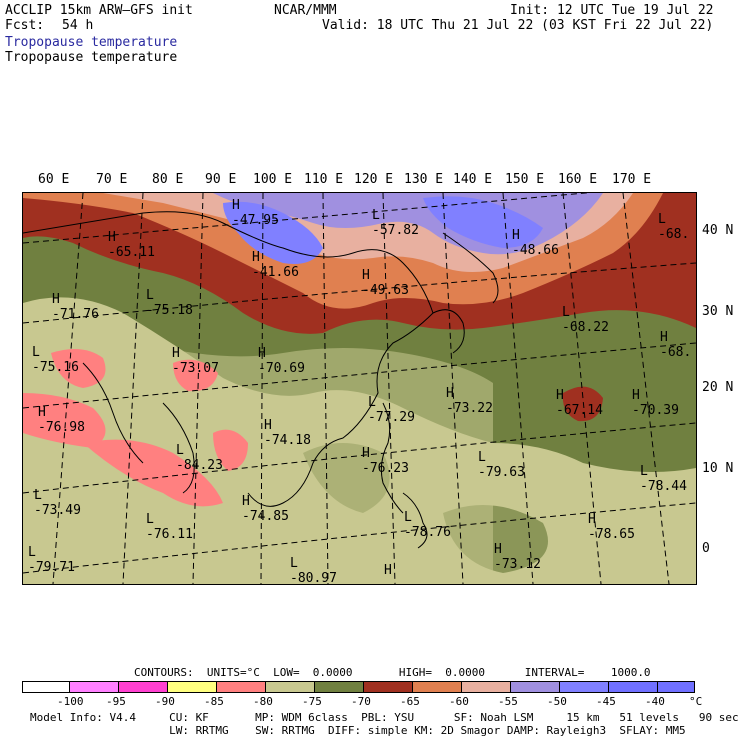 The width and height of the screenshot is (740, 740). What do you see at coordinates (706, 548) in the screenshot?
I see `lat-label: 0` at bounding box center [706, 548].